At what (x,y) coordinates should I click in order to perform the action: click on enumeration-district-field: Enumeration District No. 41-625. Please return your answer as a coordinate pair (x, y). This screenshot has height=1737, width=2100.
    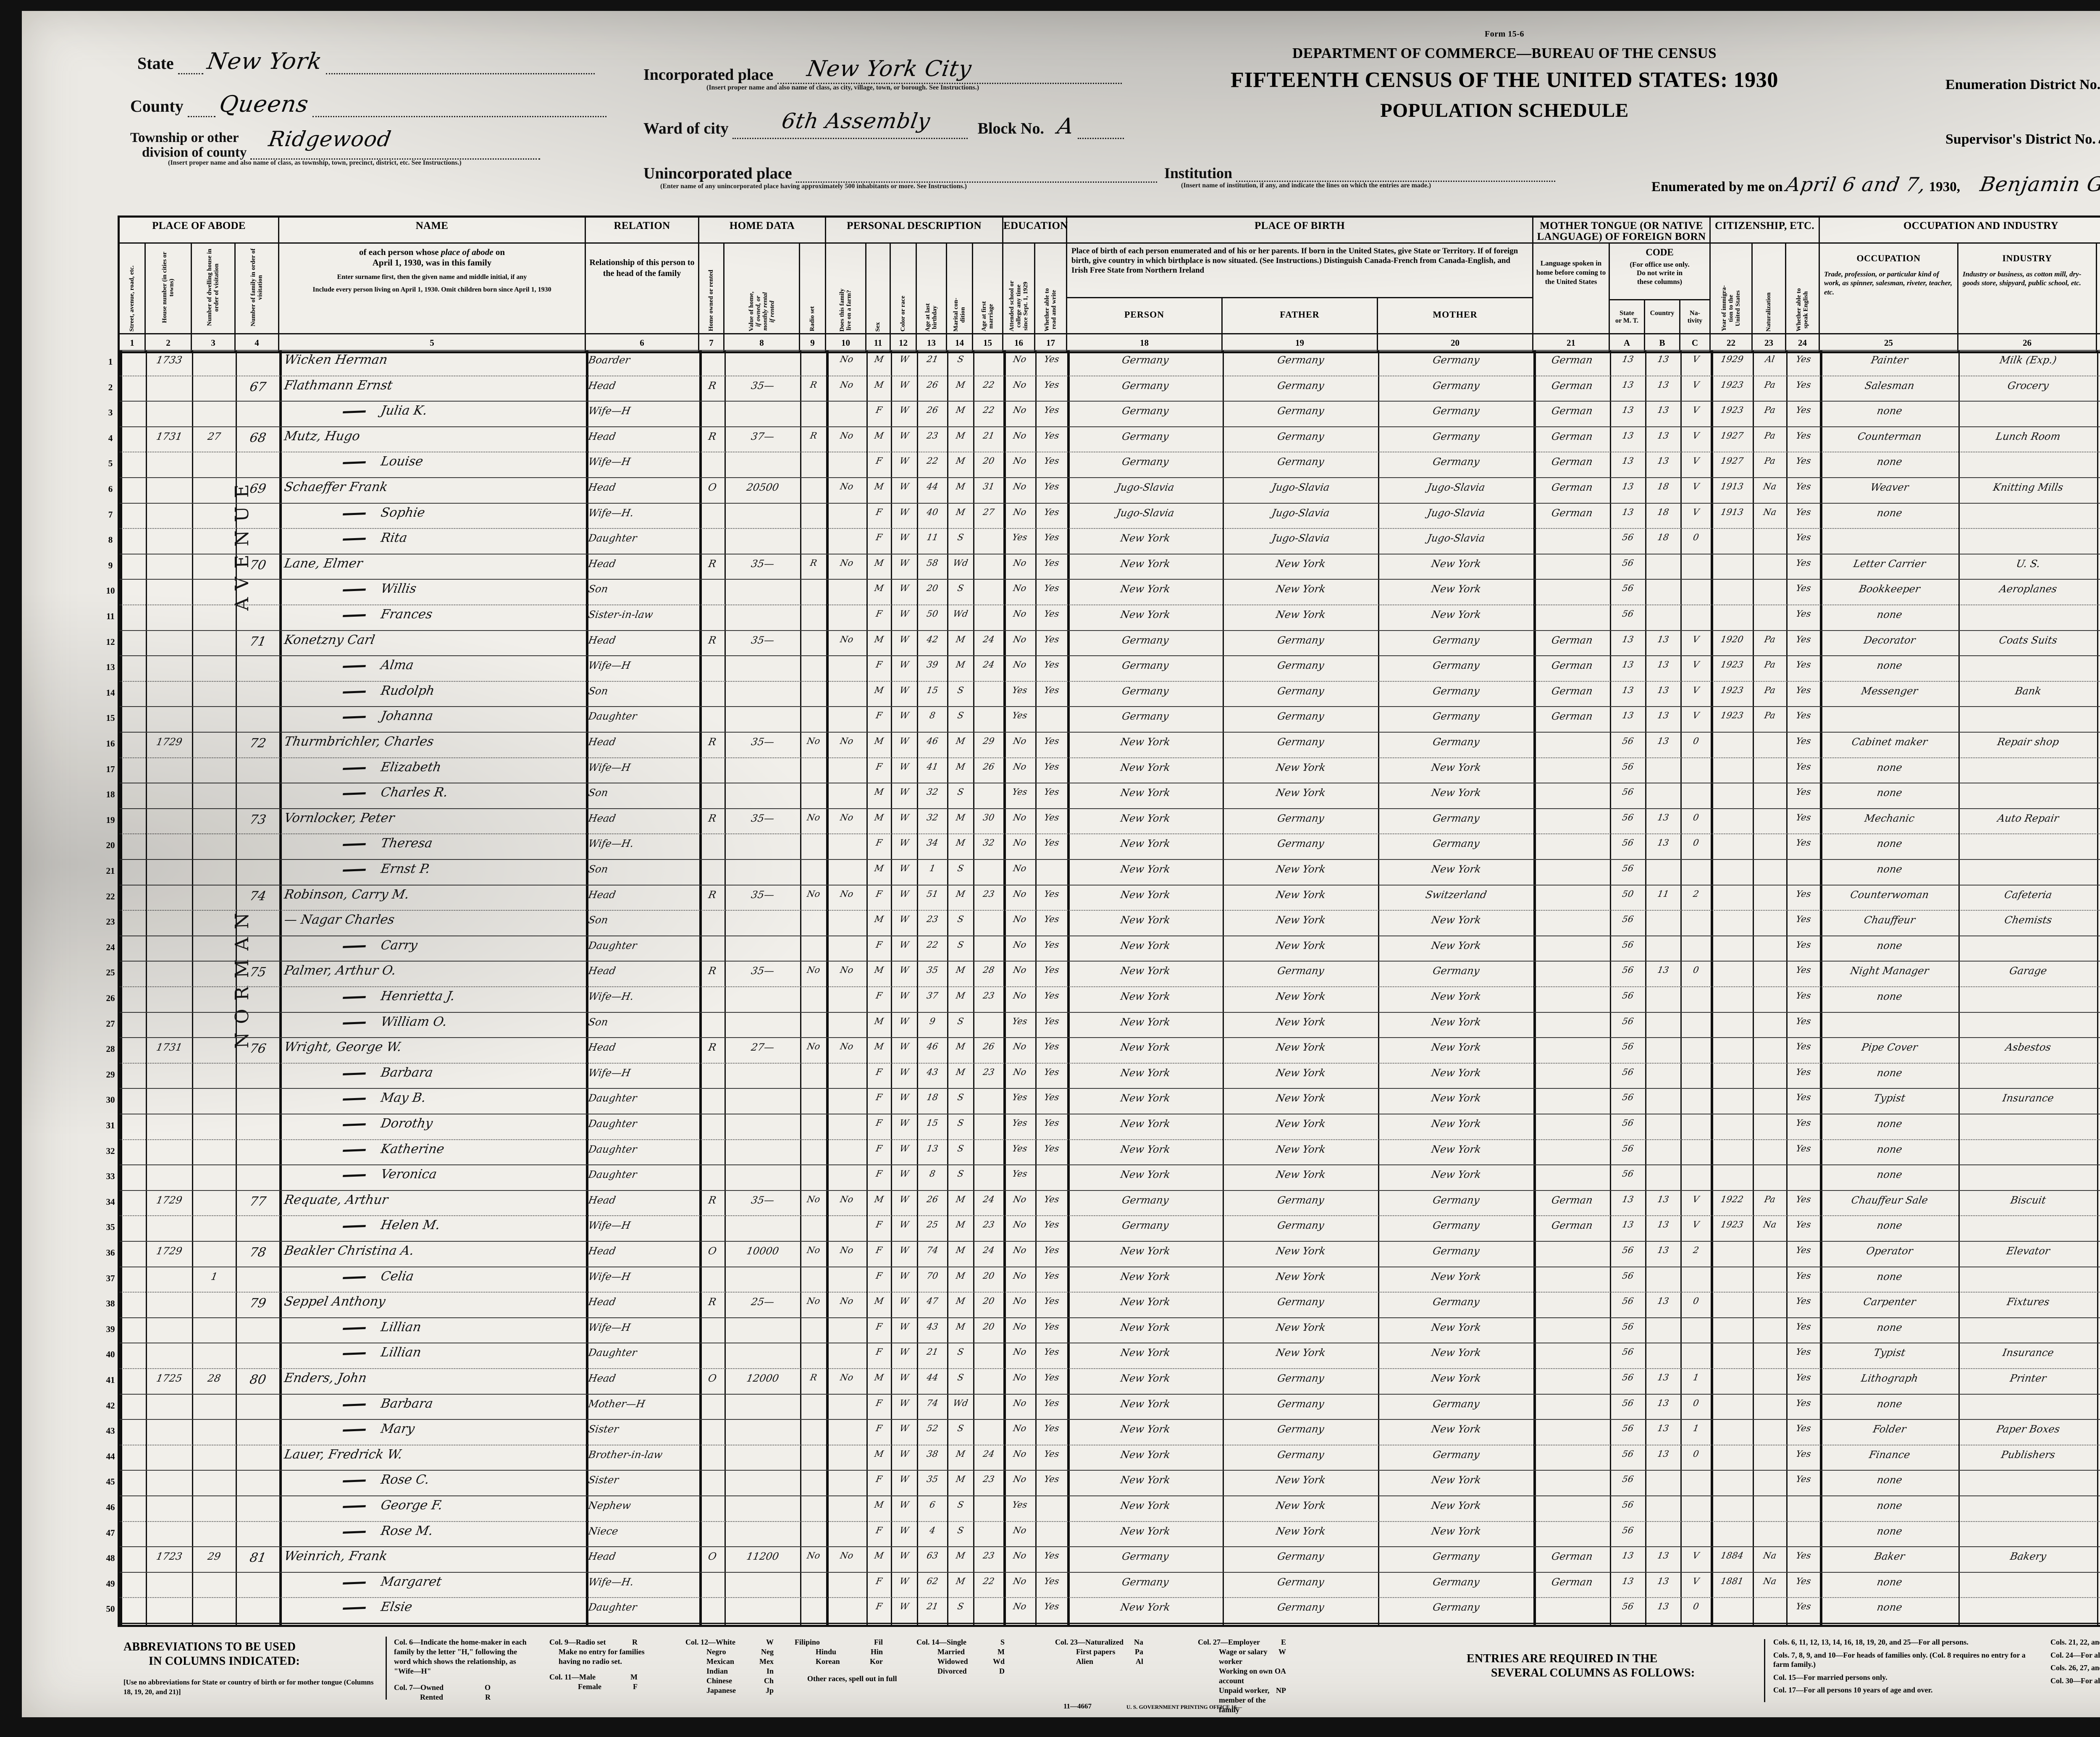
    Looking at the image, I should click on (2022, 82).